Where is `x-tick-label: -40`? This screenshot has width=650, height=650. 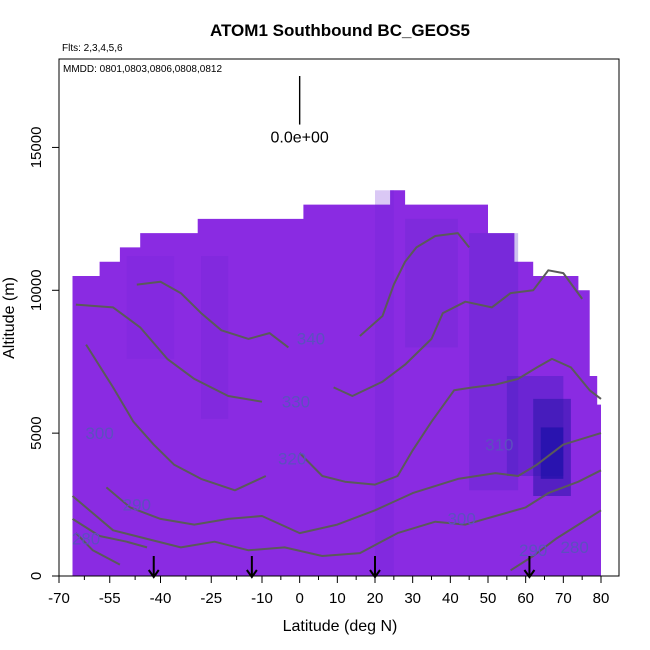
x-tick-label: -40 is located at coordinates (161, 598).